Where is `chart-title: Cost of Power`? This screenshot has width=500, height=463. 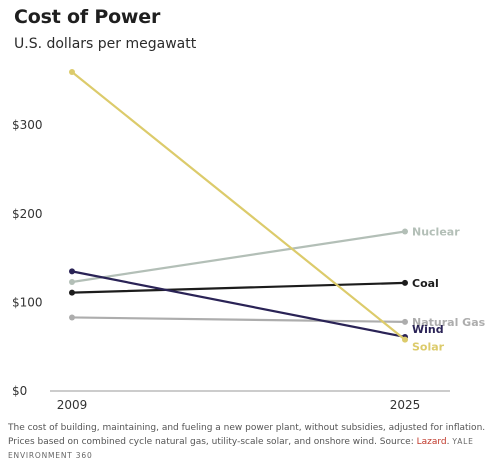
chart-title: Cost of Power is located at coordinates (87, 17).